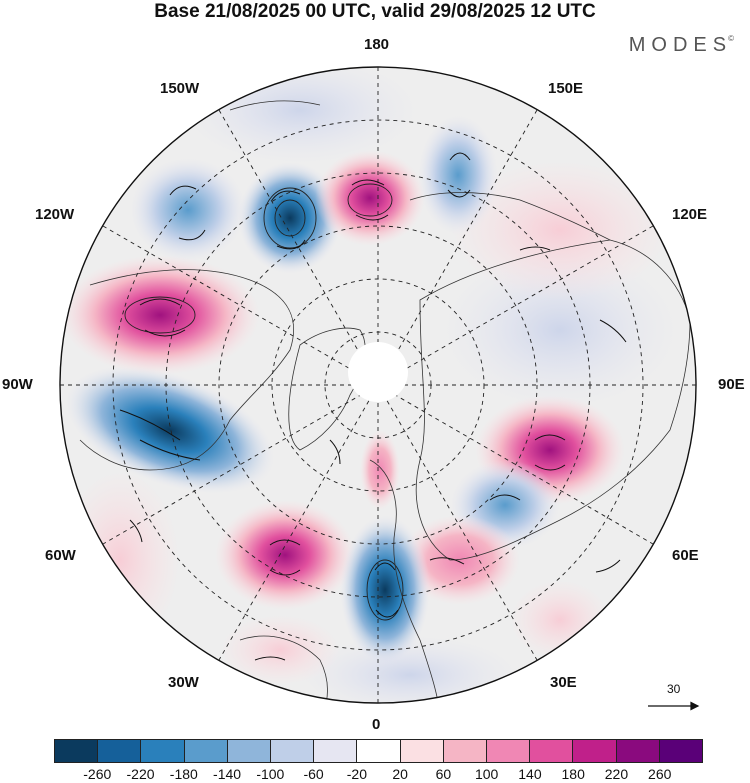 Image resolution: width=750 pixels, height=783 pixels. I want to click on negative-anomaly-hudson, so click(170, 430).